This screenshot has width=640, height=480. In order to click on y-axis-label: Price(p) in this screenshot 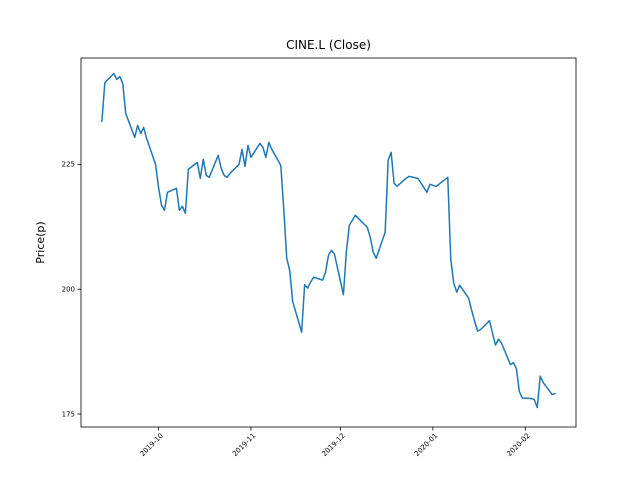, I will do `click(40, 242)`.